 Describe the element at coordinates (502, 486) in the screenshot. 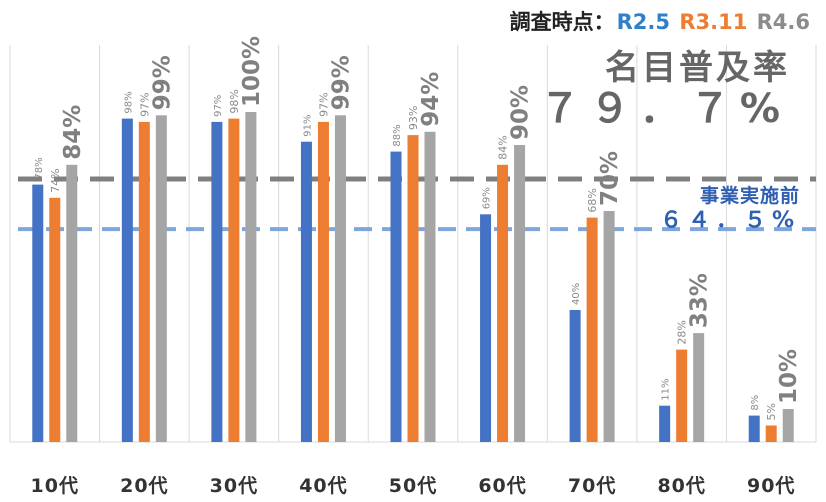

I see `x-tick-label: 60代` at that location.